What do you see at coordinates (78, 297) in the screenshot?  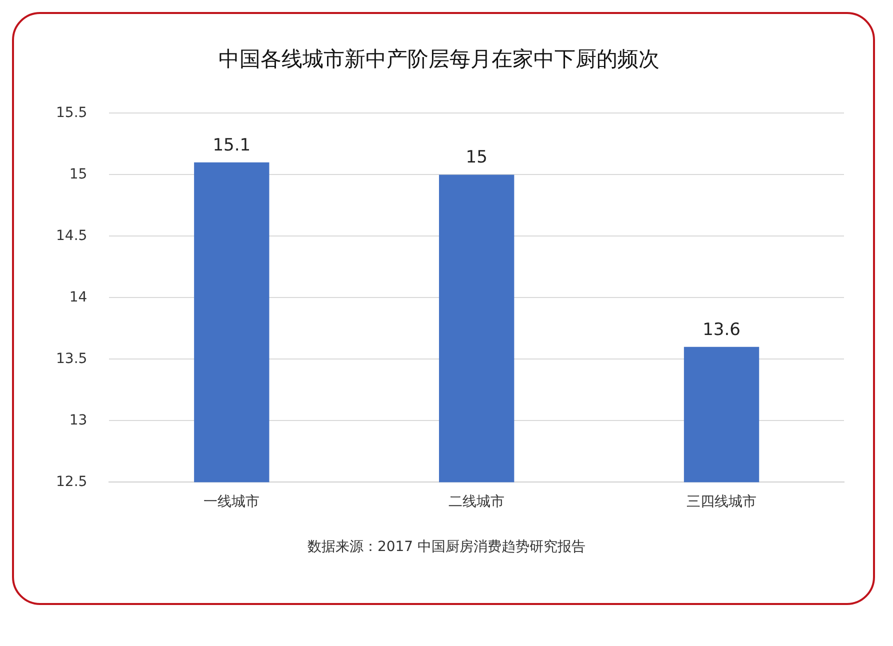 I see `y-tick-label: 14` at bounding box center [78, 297].